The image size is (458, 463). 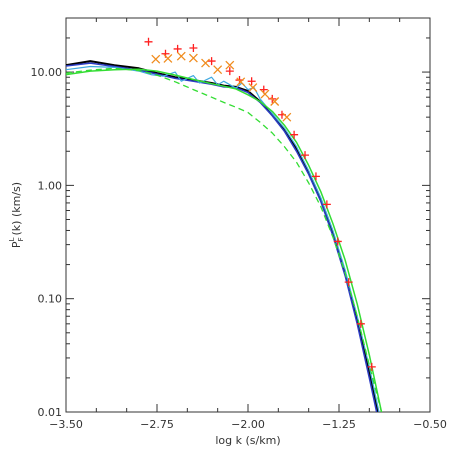 What do you see at coordinates (430, 424) in the screenshot?
I see `x-tick-label: −0.50` at bounding box center [430, 424].